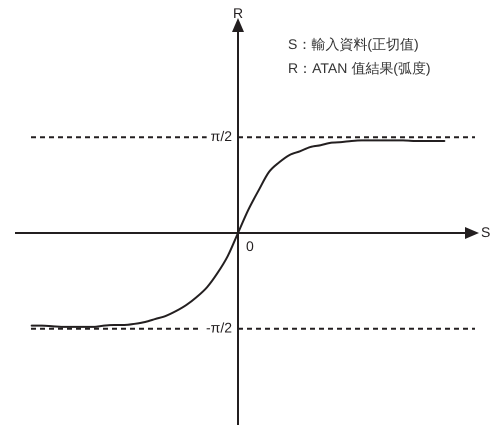 The height and width of the screenshot is (427, 490). What do you see at coordinates (219, 328) in the screenshot?
I see `y-tick-label: -π/2` at bounding box center [219, 328].